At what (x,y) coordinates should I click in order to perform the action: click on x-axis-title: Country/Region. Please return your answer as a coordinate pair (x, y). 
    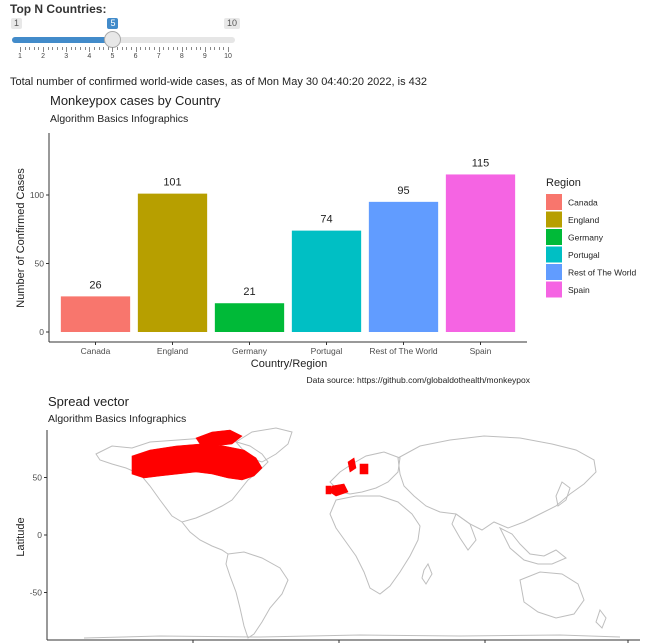
    Looking at the image, I should click on (289, 364).